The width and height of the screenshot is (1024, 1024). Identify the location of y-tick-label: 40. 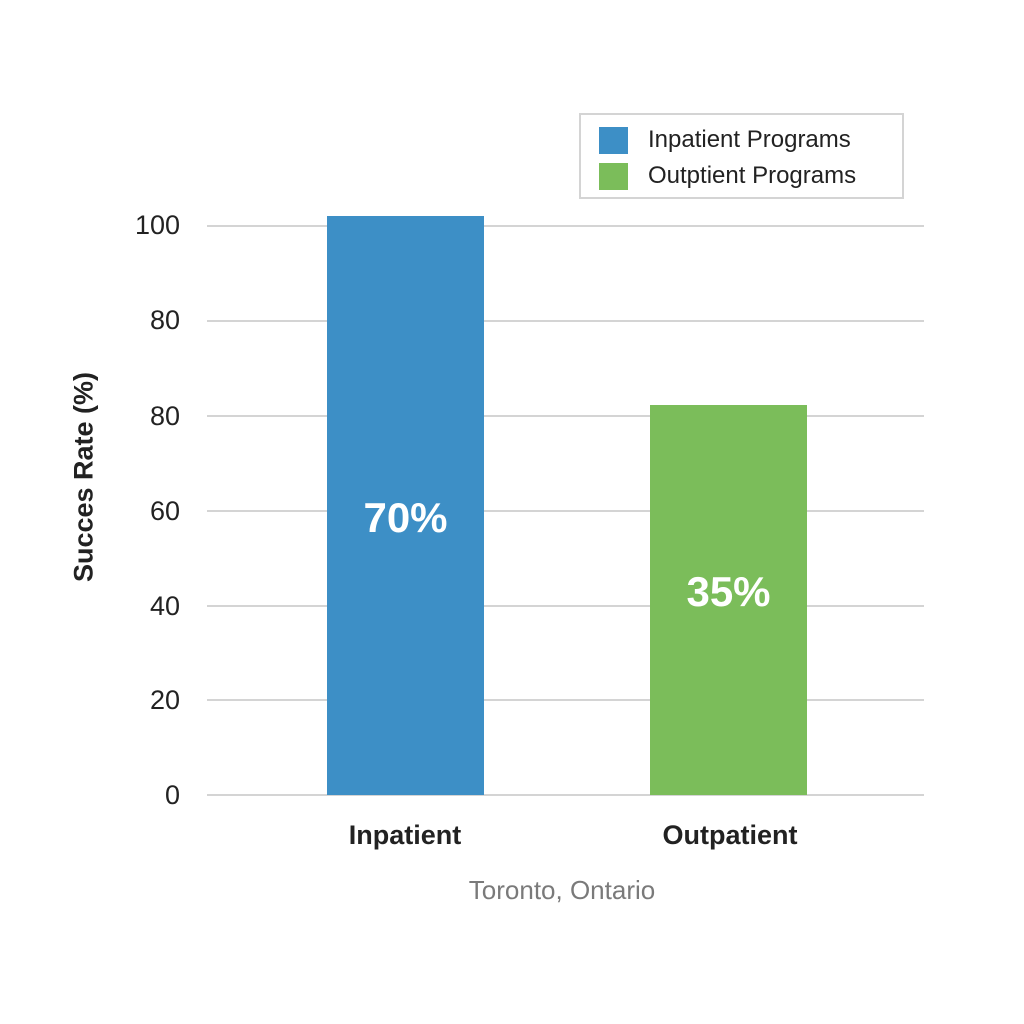
(164, 606).